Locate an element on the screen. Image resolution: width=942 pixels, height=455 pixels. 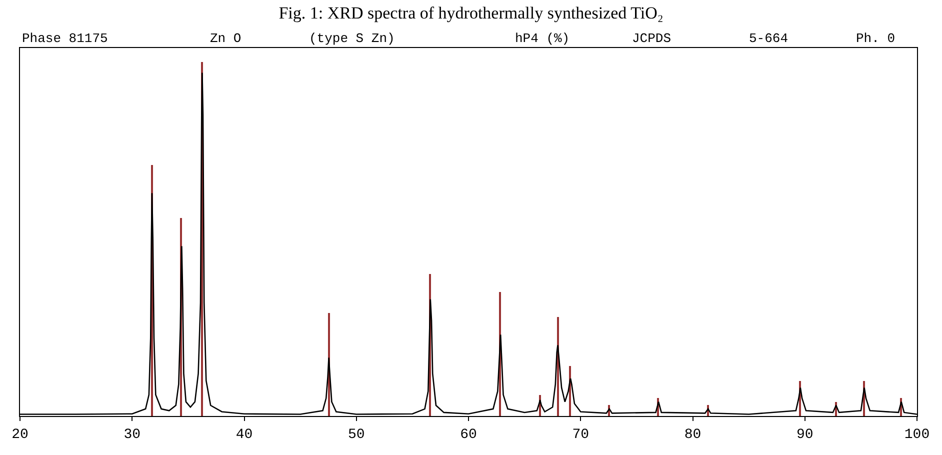
text: Ph. 0 is located at coordinates (876, 38).